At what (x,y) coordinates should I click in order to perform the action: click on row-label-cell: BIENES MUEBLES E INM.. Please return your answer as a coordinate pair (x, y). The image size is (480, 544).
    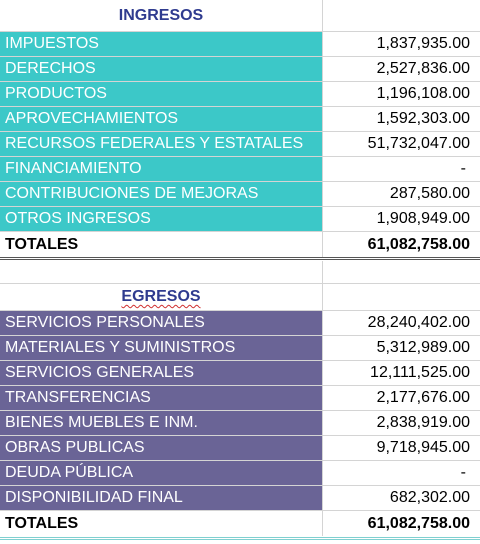
    Looking at the image, I should click on (161, 423).